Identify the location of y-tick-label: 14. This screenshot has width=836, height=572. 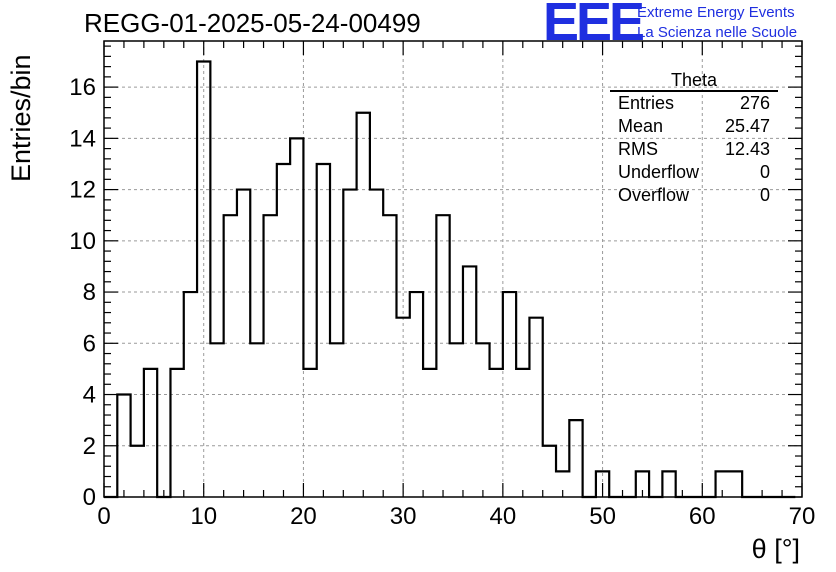
(82, 138).